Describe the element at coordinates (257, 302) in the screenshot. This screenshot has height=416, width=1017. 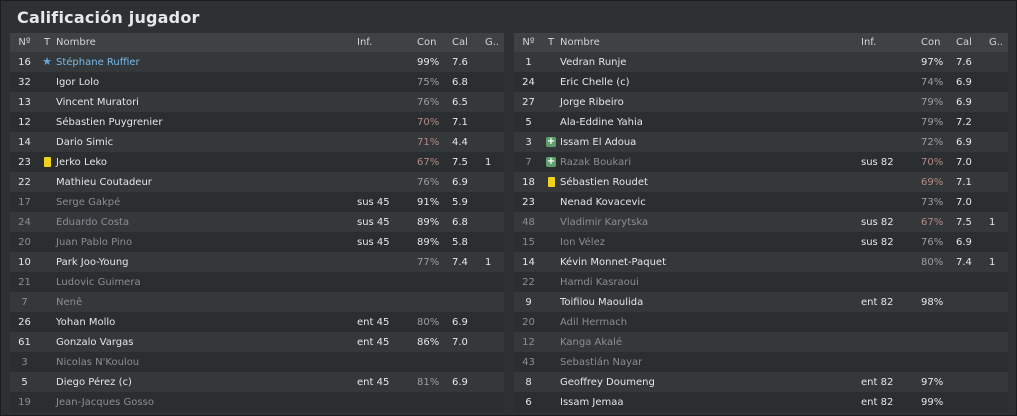
I see `player-row: 7 Nenê` at that location.